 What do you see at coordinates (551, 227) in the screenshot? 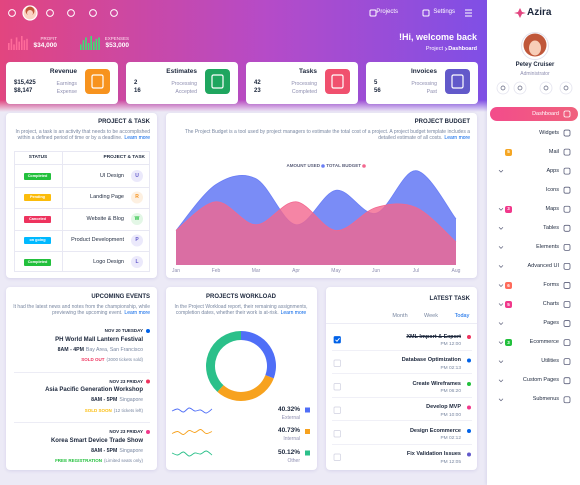
I see `menu-item: Tables` at bounding box center [551, 227].